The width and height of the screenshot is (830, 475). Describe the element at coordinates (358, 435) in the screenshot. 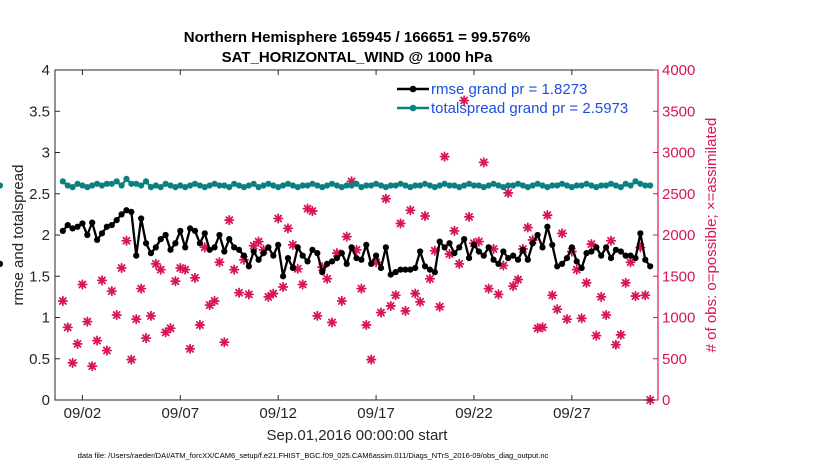

I see `x-axis-label: Sep.01,2016 00:00:00 start` at that location.